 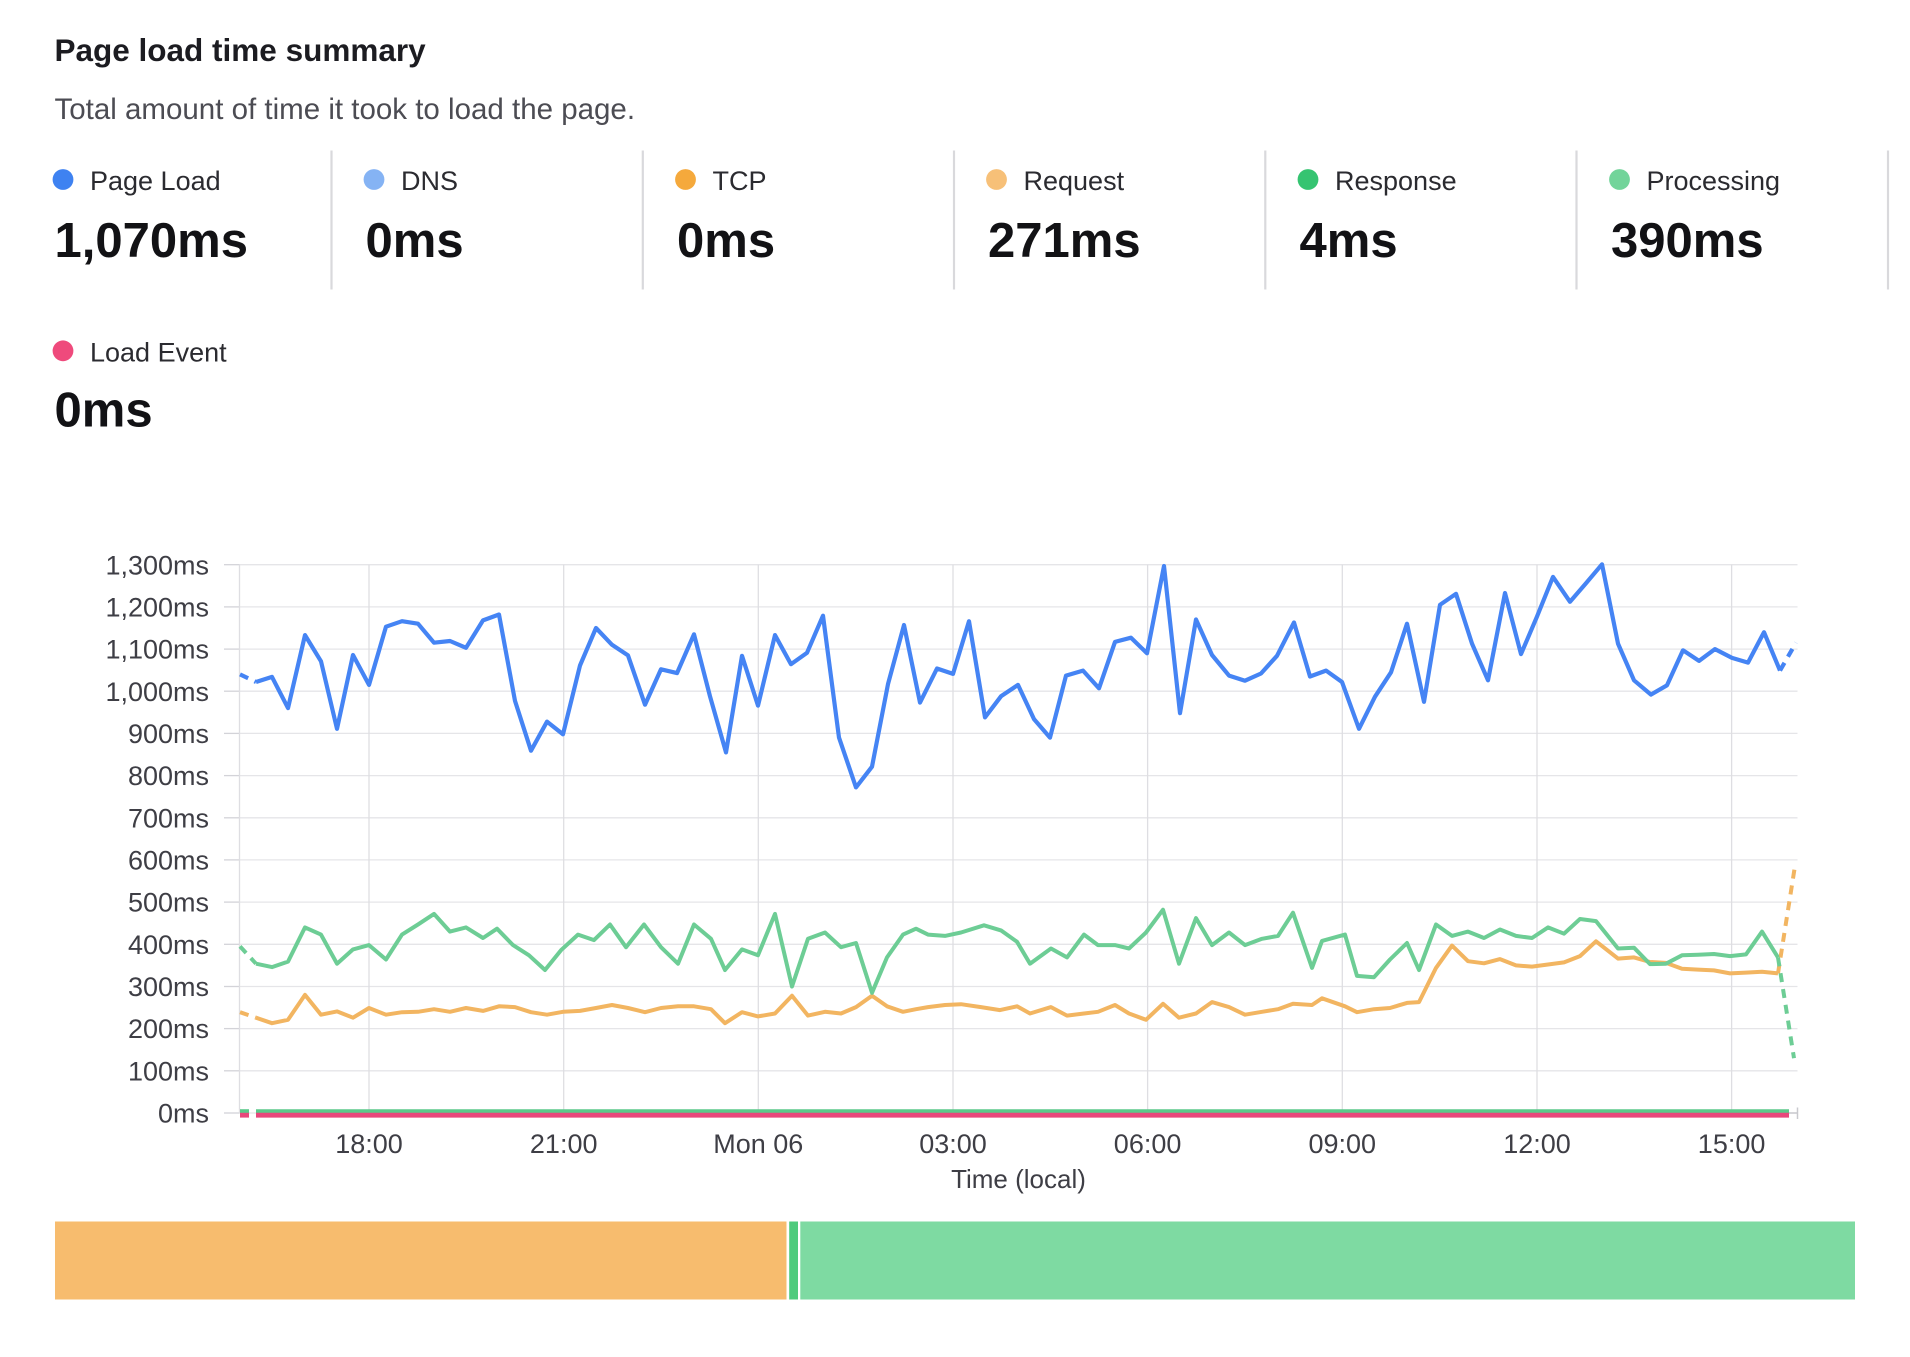 What do you see at coordinates (1074, 181) in the screenshot?
I see `svg-text: Request` at bounding box center [1074, 181].